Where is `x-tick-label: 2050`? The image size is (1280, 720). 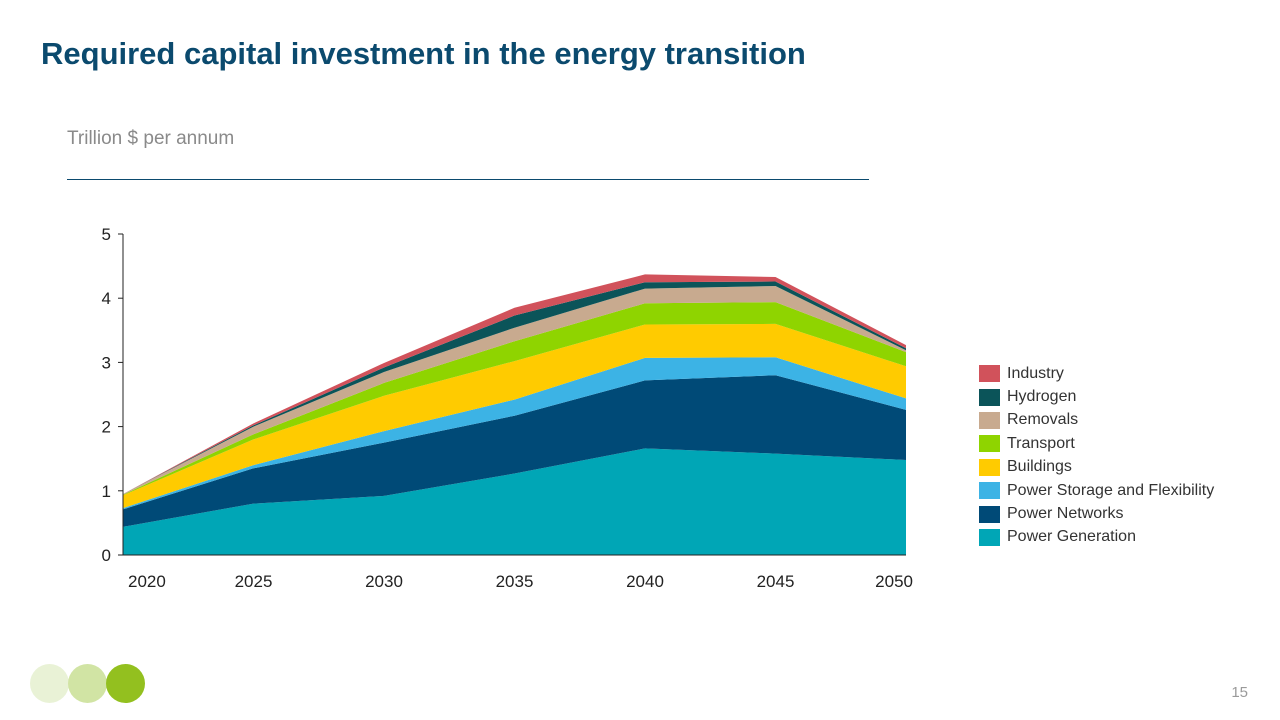 x-tick-label: 2050 is located at coordinates (894, 581).